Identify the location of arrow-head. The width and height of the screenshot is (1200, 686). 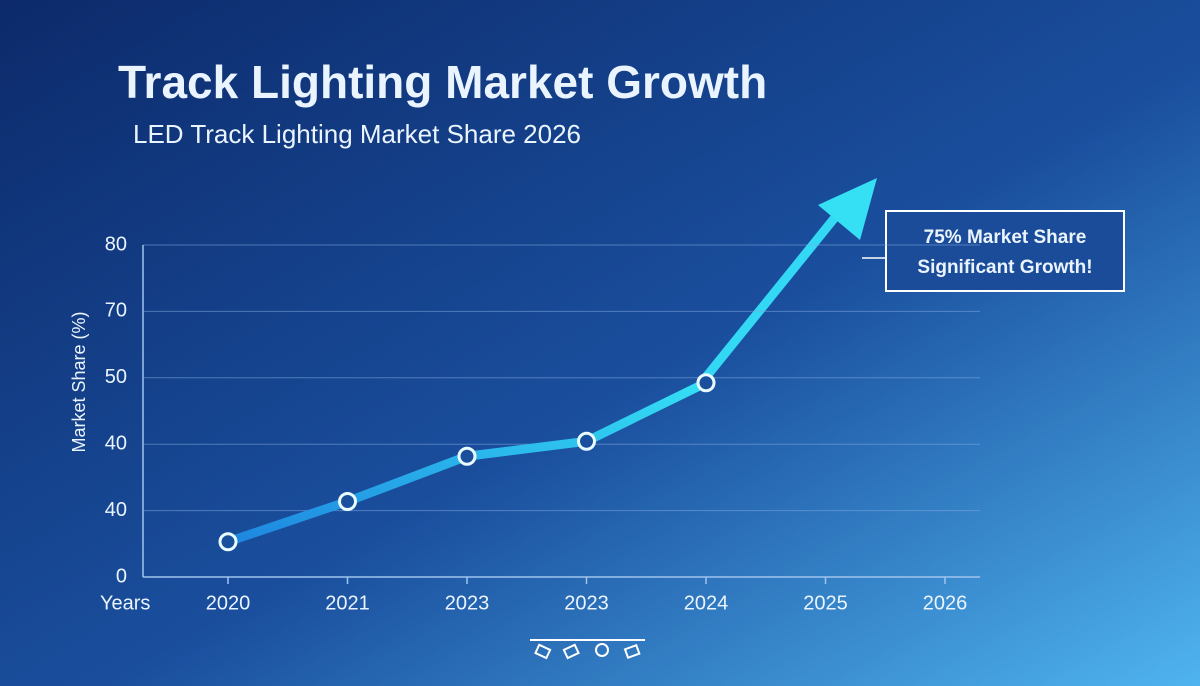
(847, 209).